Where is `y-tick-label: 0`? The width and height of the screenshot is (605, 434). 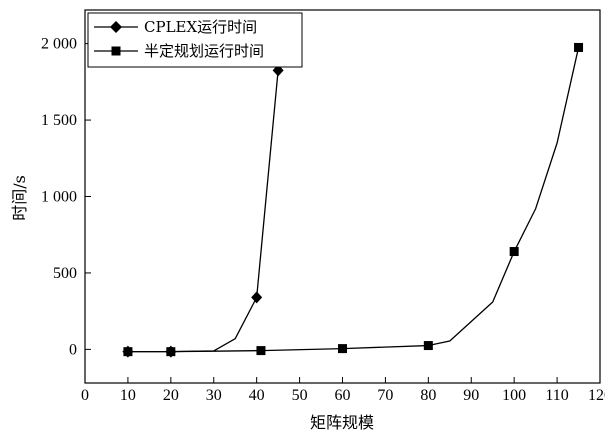
y-tick-label: 0 is located at coordinates (73, 349).